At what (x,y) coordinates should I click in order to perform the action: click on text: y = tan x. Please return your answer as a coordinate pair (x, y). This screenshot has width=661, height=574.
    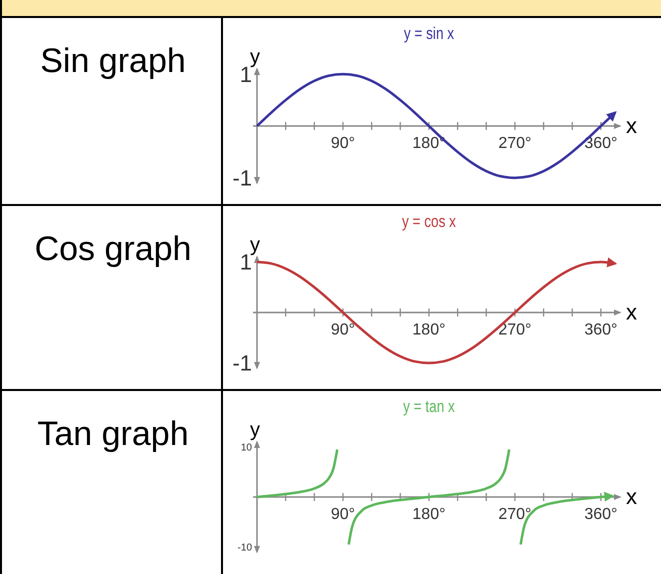
    Looking at the image, I should click on (429, 407).